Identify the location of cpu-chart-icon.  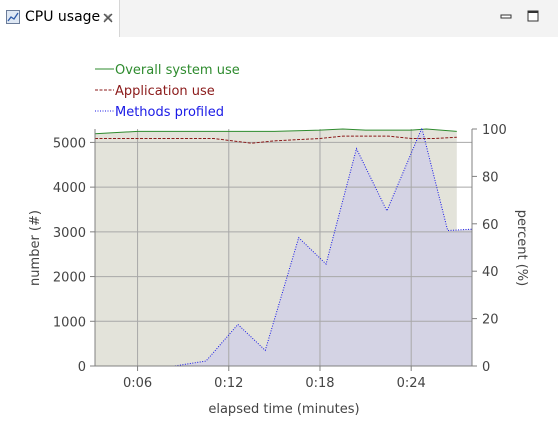
(13, 17).